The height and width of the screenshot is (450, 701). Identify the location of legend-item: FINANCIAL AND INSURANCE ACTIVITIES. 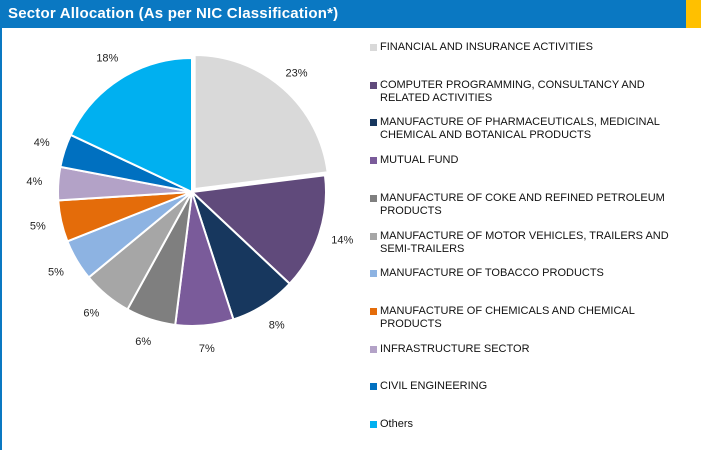
(532, 47).